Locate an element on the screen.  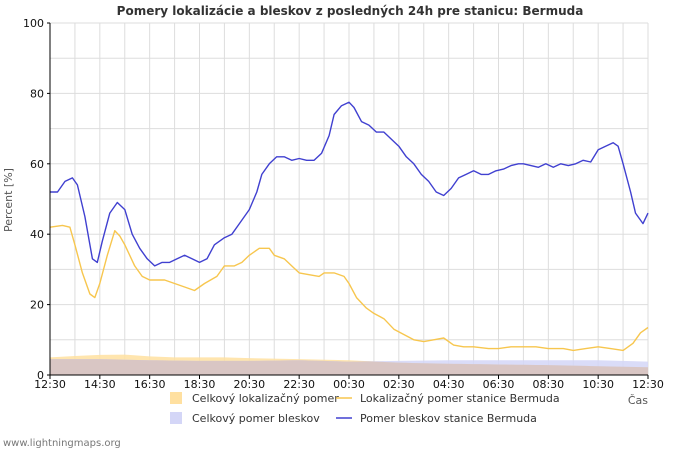
x-tick-label: 16:30 is located at coordinates (150, 384).